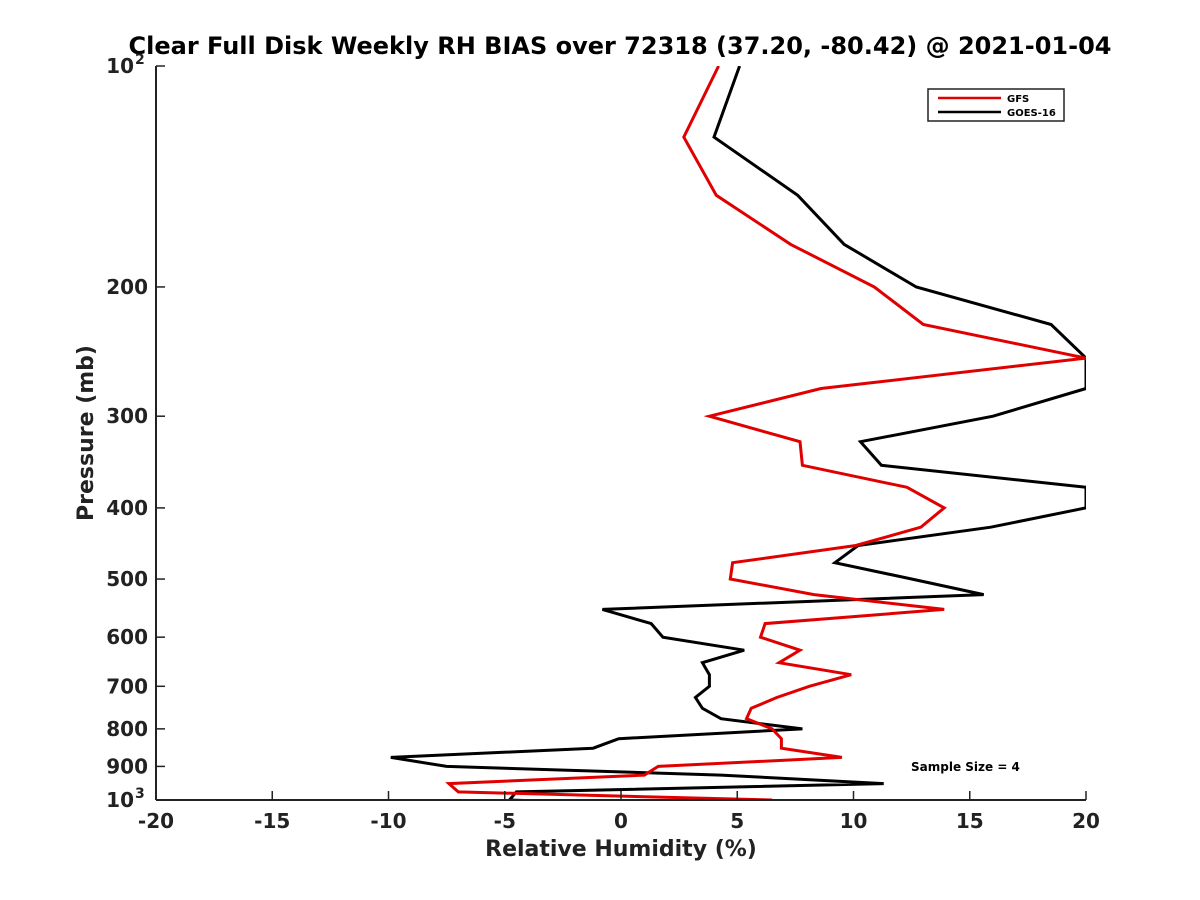  I want to click on y-tick-label: 800, so click(127, 729).